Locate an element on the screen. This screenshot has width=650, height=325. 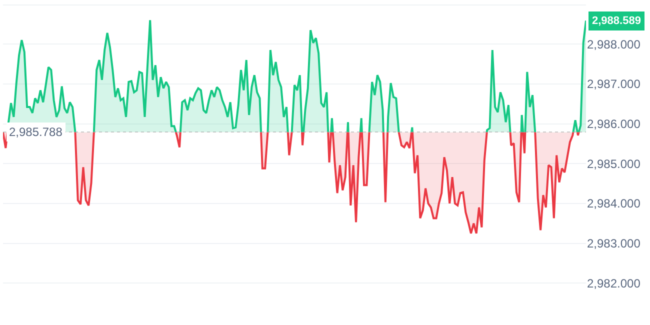
y-tick-label: 2,983.000 is located at coordinates (614, 243).